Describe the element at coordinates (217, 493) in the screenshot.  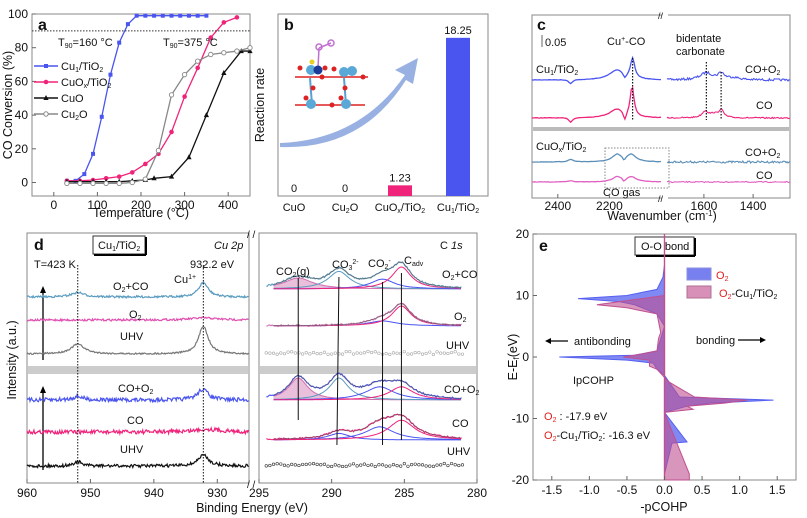
I see `x-tick-label: 930` at that location.